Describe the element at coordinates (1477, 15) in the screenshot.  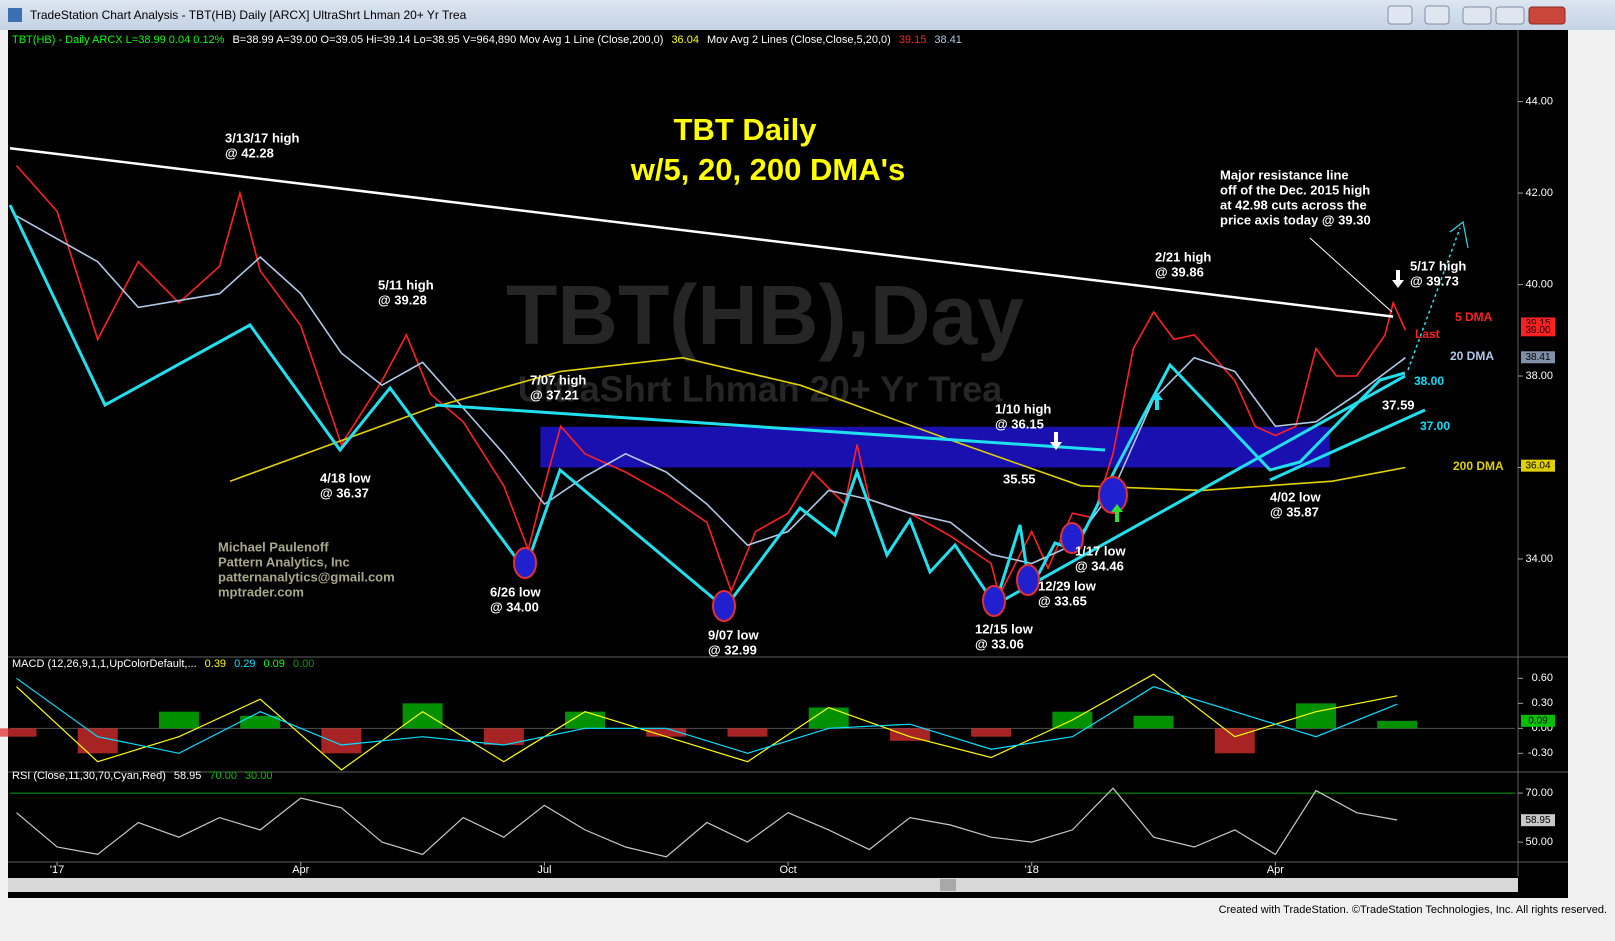
I see `minimize-button` at that location.